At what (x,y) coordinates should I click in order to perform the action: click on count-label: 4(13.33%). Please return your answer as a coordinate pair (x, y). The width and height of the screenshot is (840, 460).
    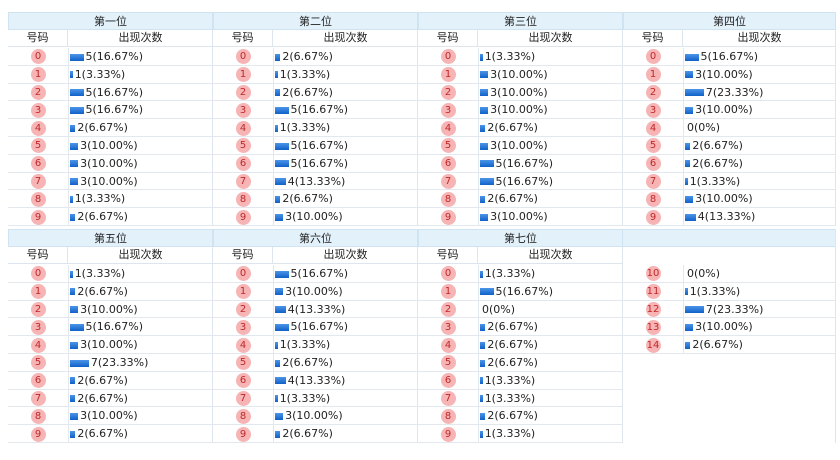
    Looking at the image, I should click on (316, 181).